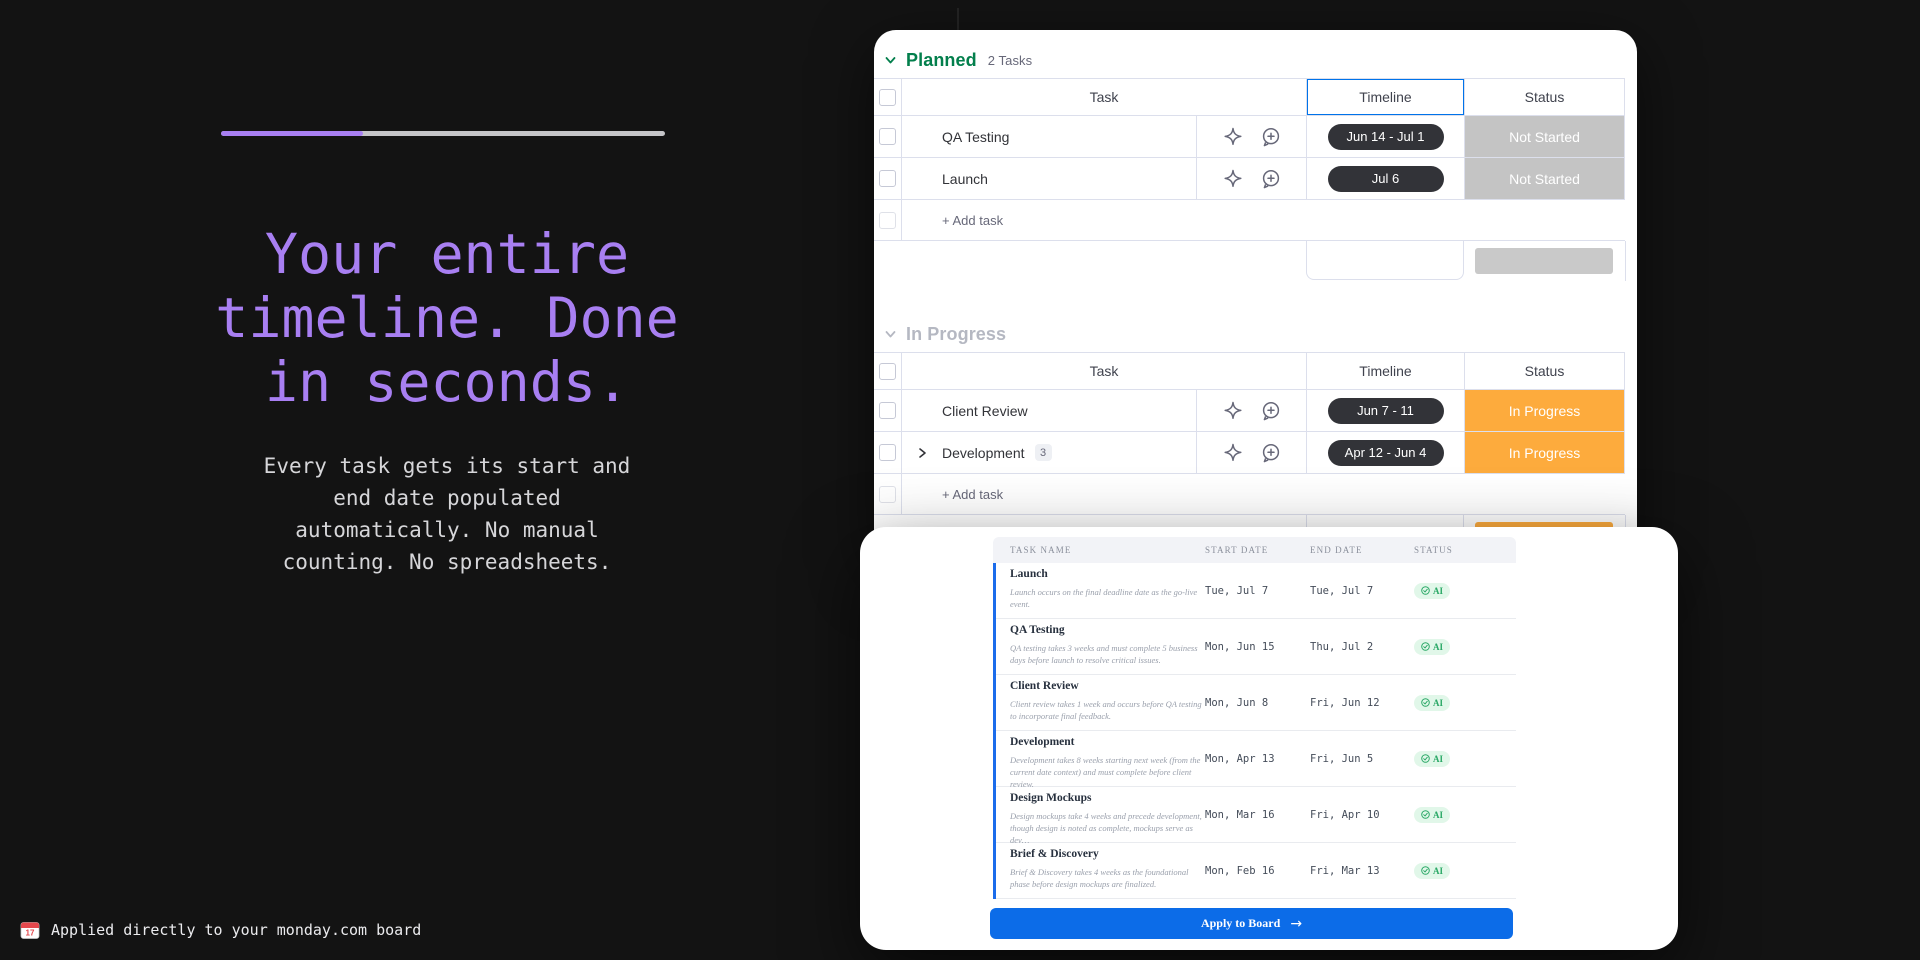 The image size is (1920, 960). I want to click on timeline-pill: Jun 14 - Jul 1, so click(1385, 136).